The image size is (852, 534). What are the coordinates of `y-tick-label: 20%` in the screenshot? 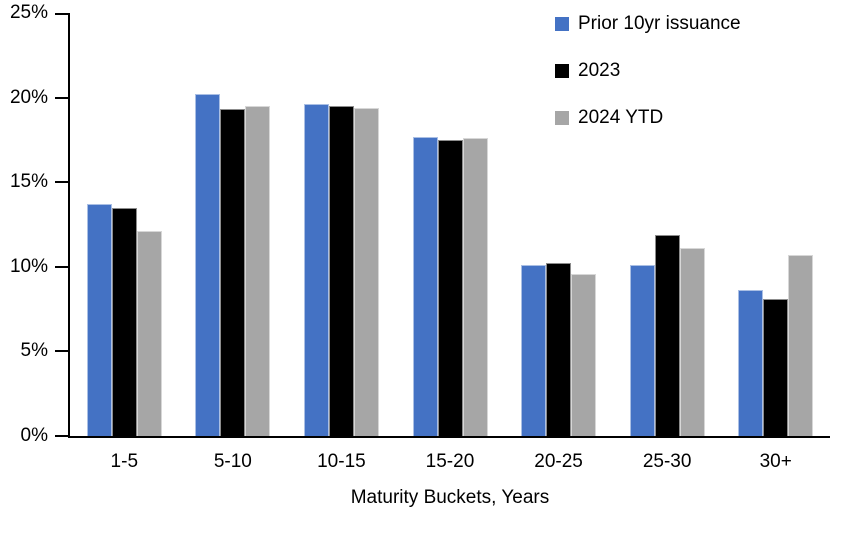 It's located at (28, 97).